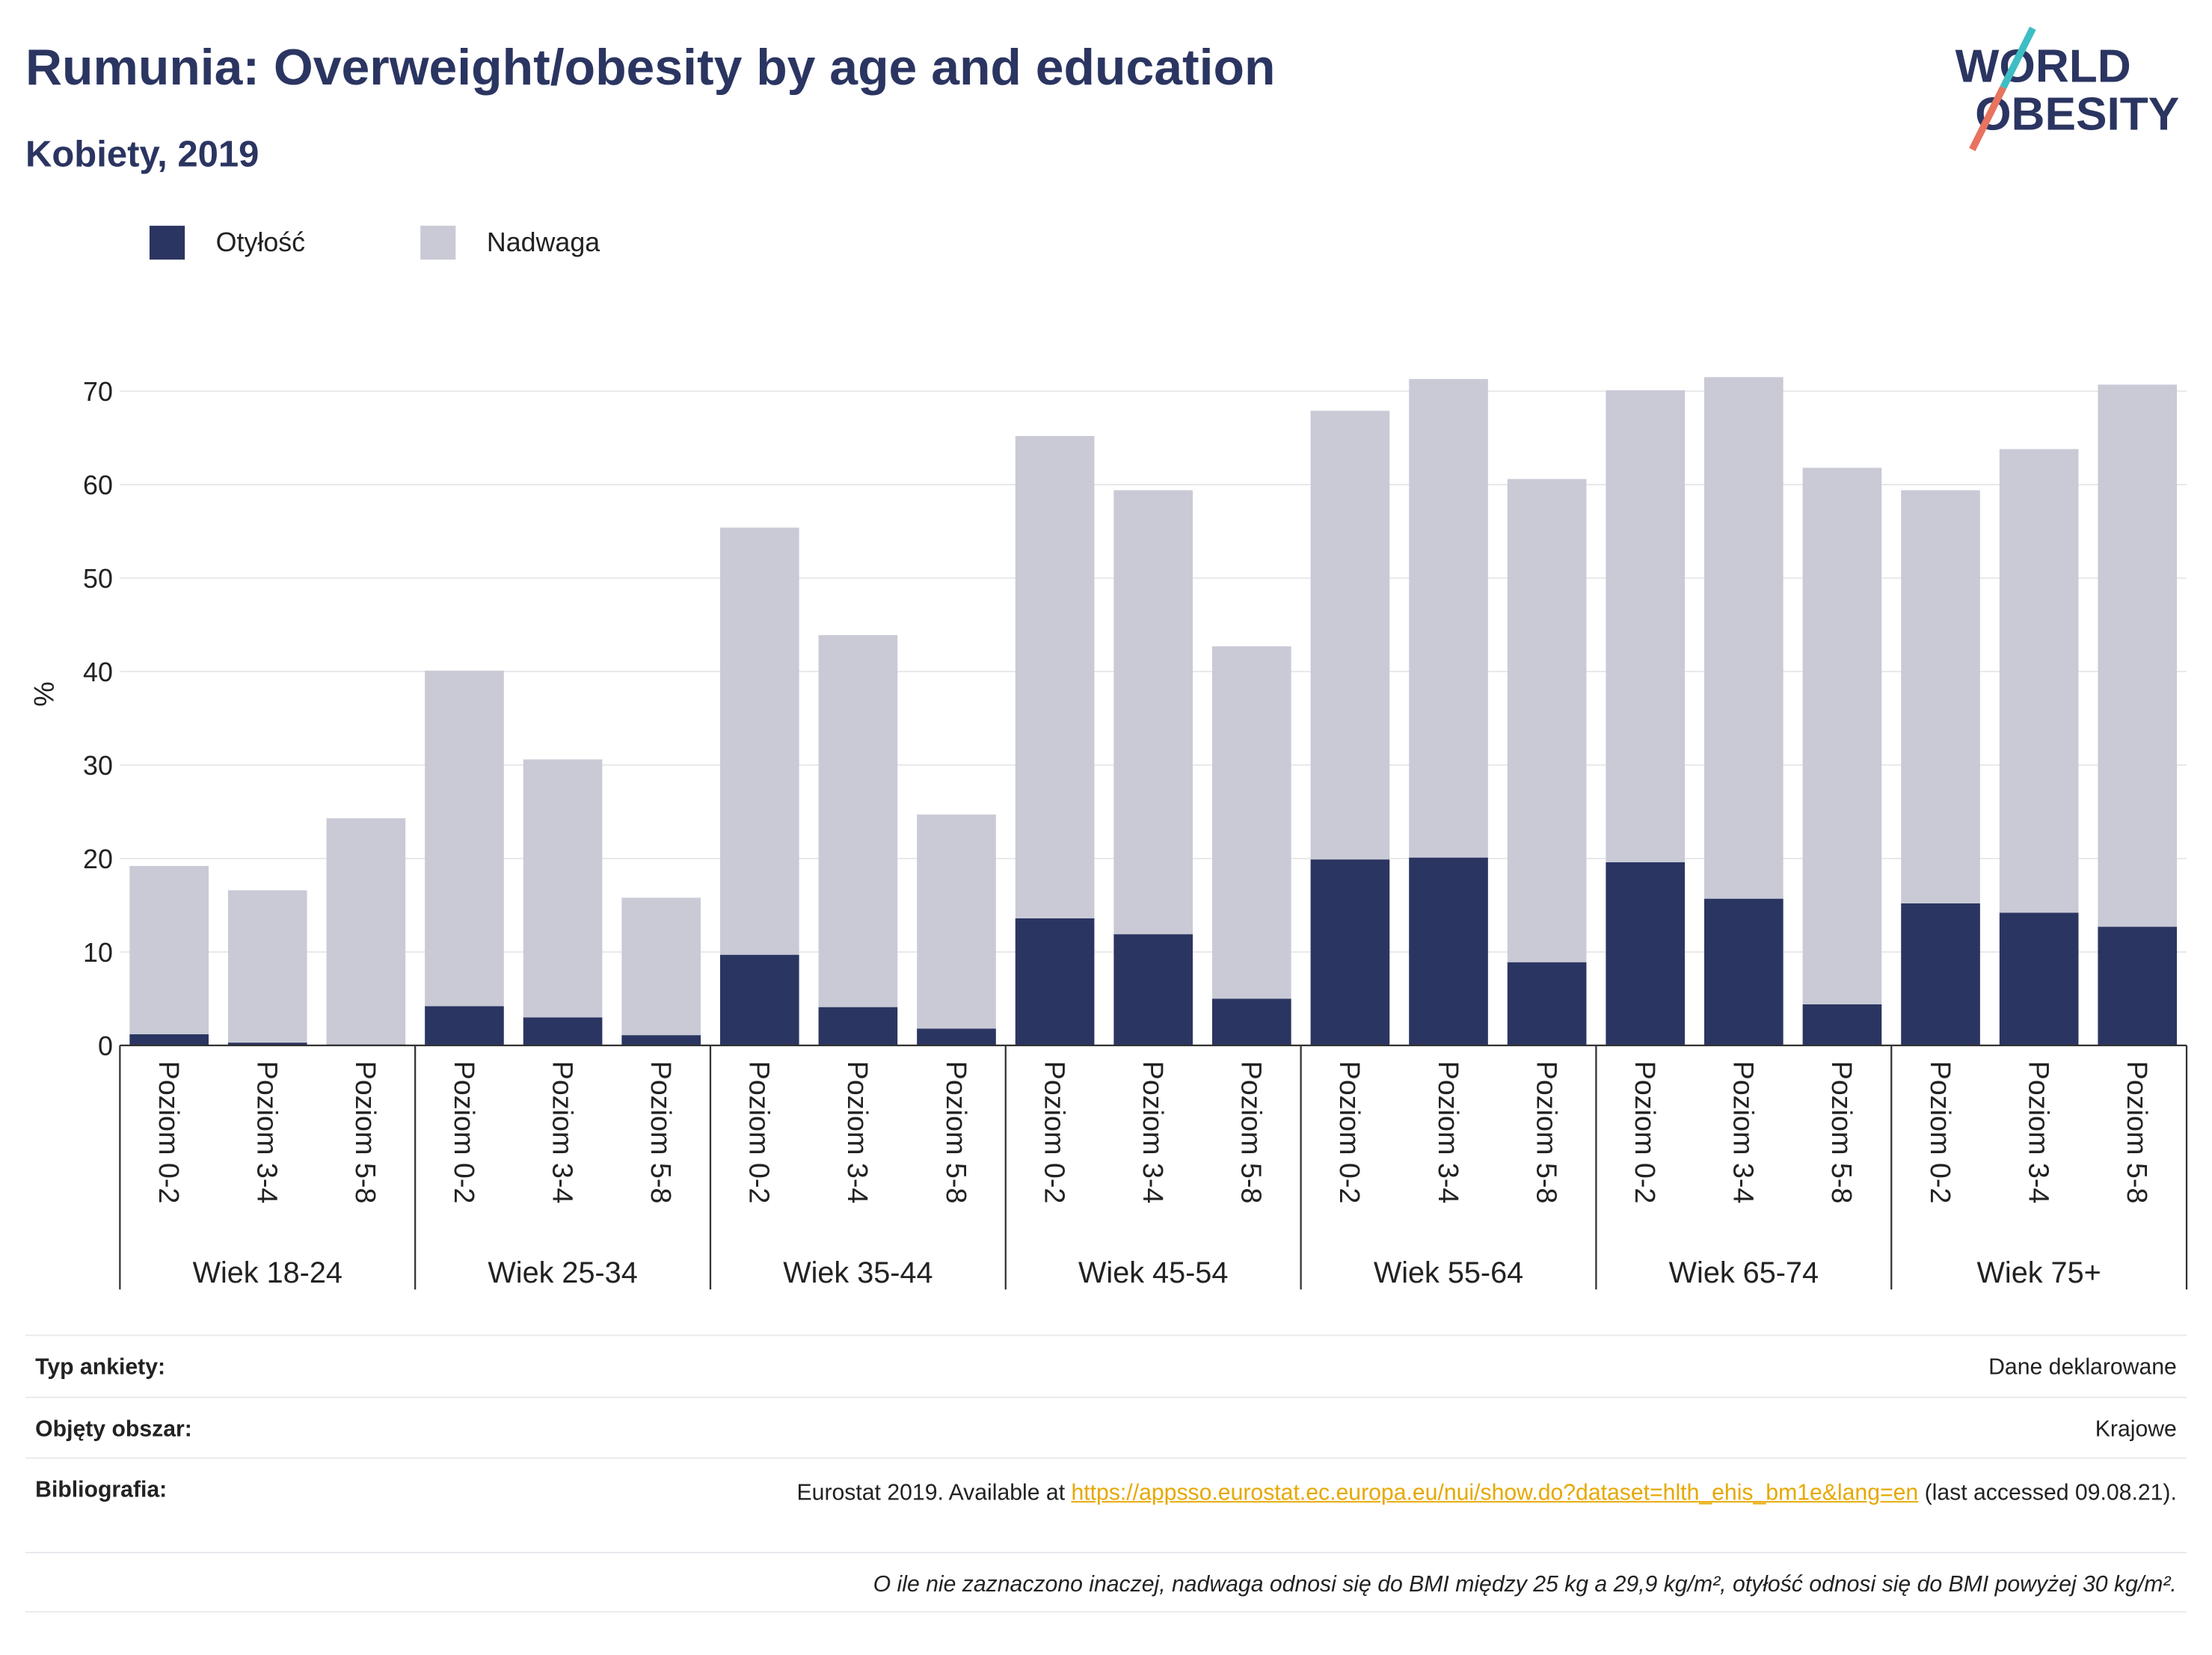  What do you see at coordinates (113, 1429) in the screenshot?
I see `footer-label: Objęty obszar:` at bounding box center [113, 1429].